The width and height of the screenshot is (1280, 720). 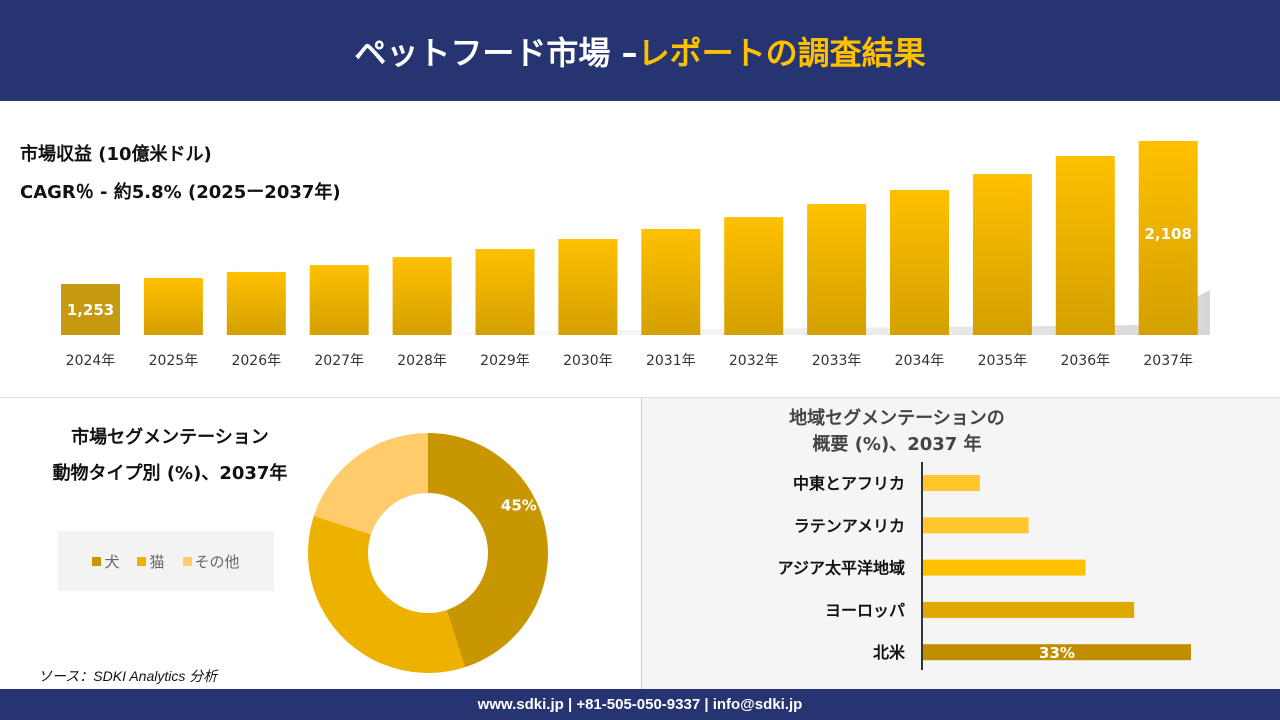 I want to click on bar-2025年, so click(x=173, y=306).